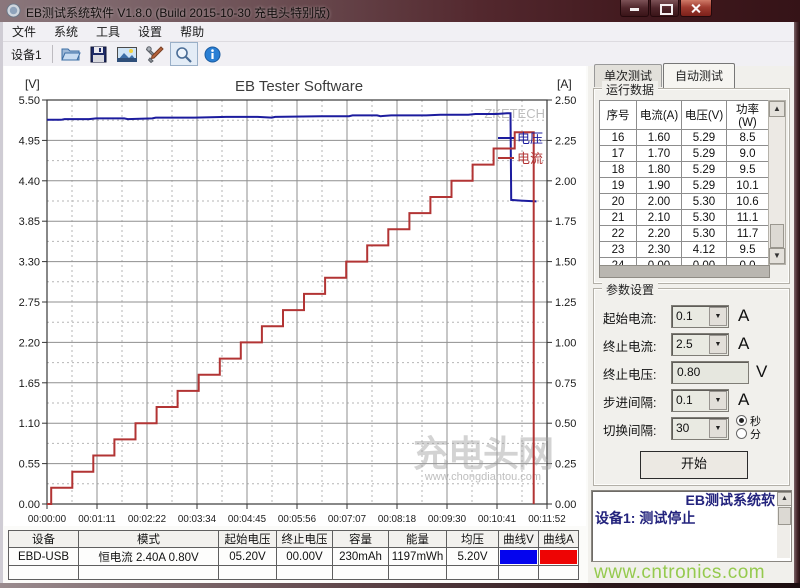 The image size is (800, 588). I want to click on run-data-cell: 10.1, so click(747, 185).